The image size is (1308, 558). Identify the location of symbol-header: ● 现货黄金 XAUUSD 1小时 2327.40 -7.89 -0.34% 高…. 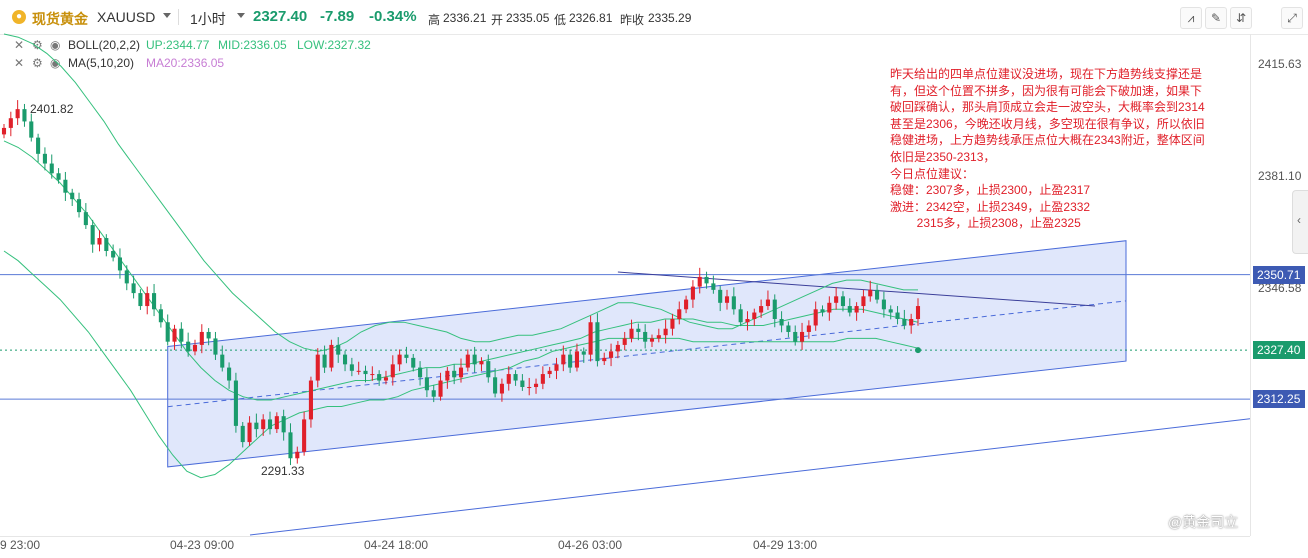
(654, 17).